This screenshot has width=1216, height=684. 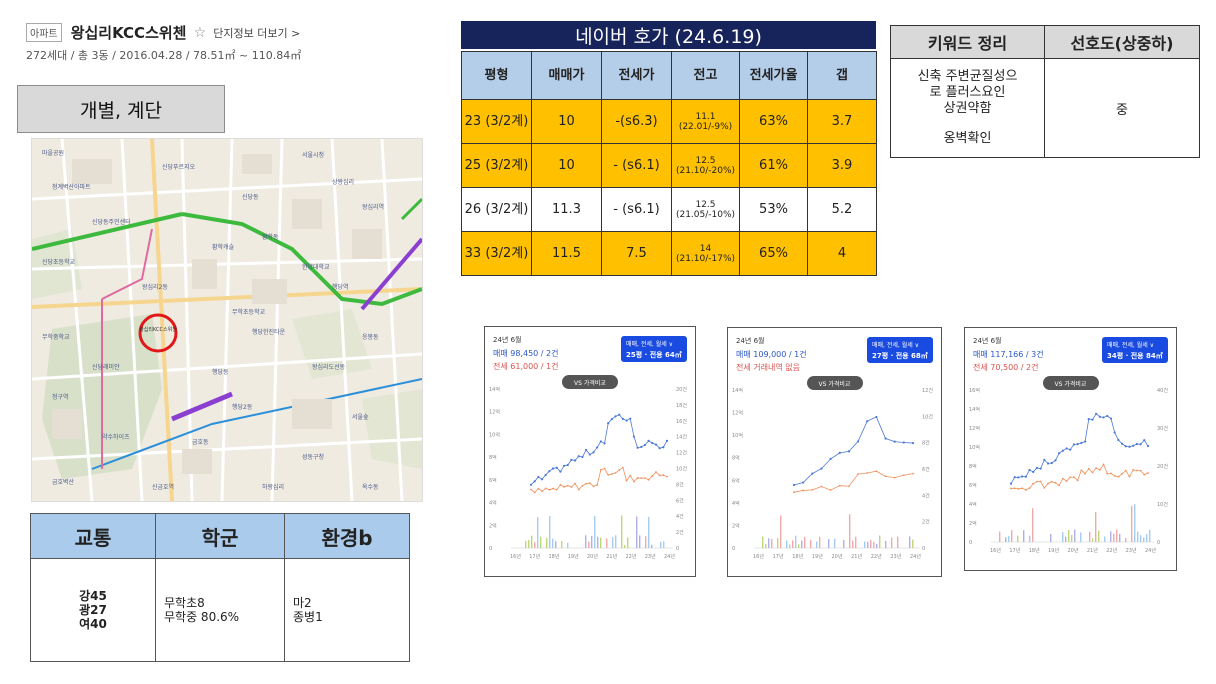 I want to click on x-tick-label: 23년, so click(x=650, y=556).